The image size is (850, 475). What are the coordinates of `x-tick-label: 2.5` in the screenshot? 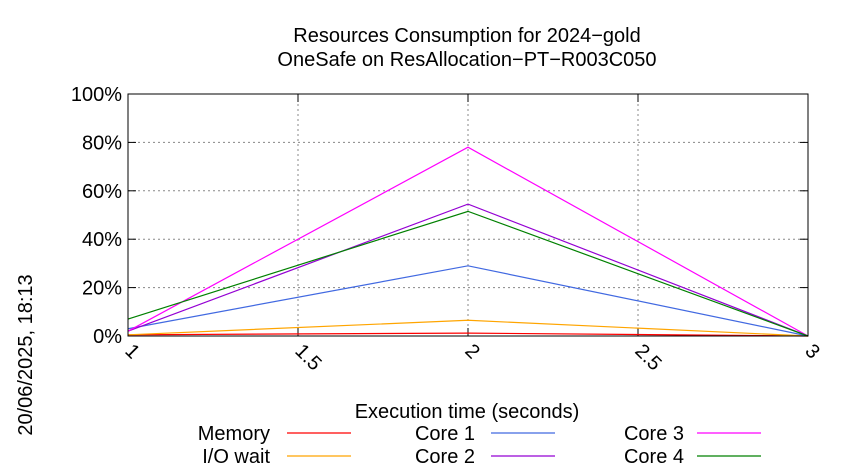 It's located at (647, 357).